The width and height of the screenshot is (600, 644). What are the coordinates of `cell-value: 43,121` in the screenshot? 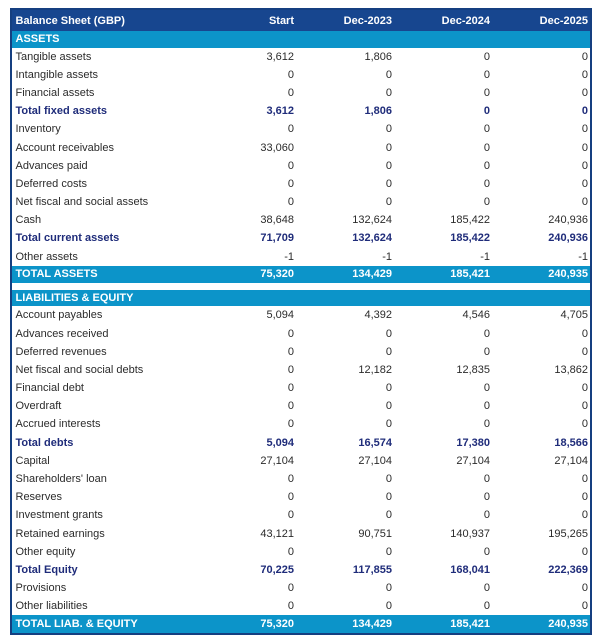 It's located at (277, 533).